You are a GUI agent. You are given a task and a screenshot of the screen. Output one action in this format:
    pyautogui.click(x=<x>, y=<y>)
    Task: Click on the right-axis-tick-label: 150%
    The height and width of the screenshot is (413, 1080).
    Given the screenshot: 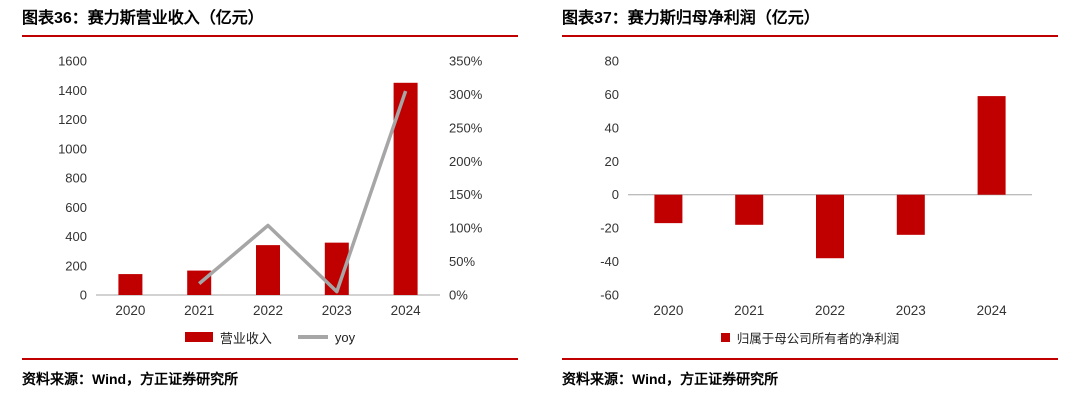 What is the action you would take?
    pyautogui.click(x=466, y=194)
    